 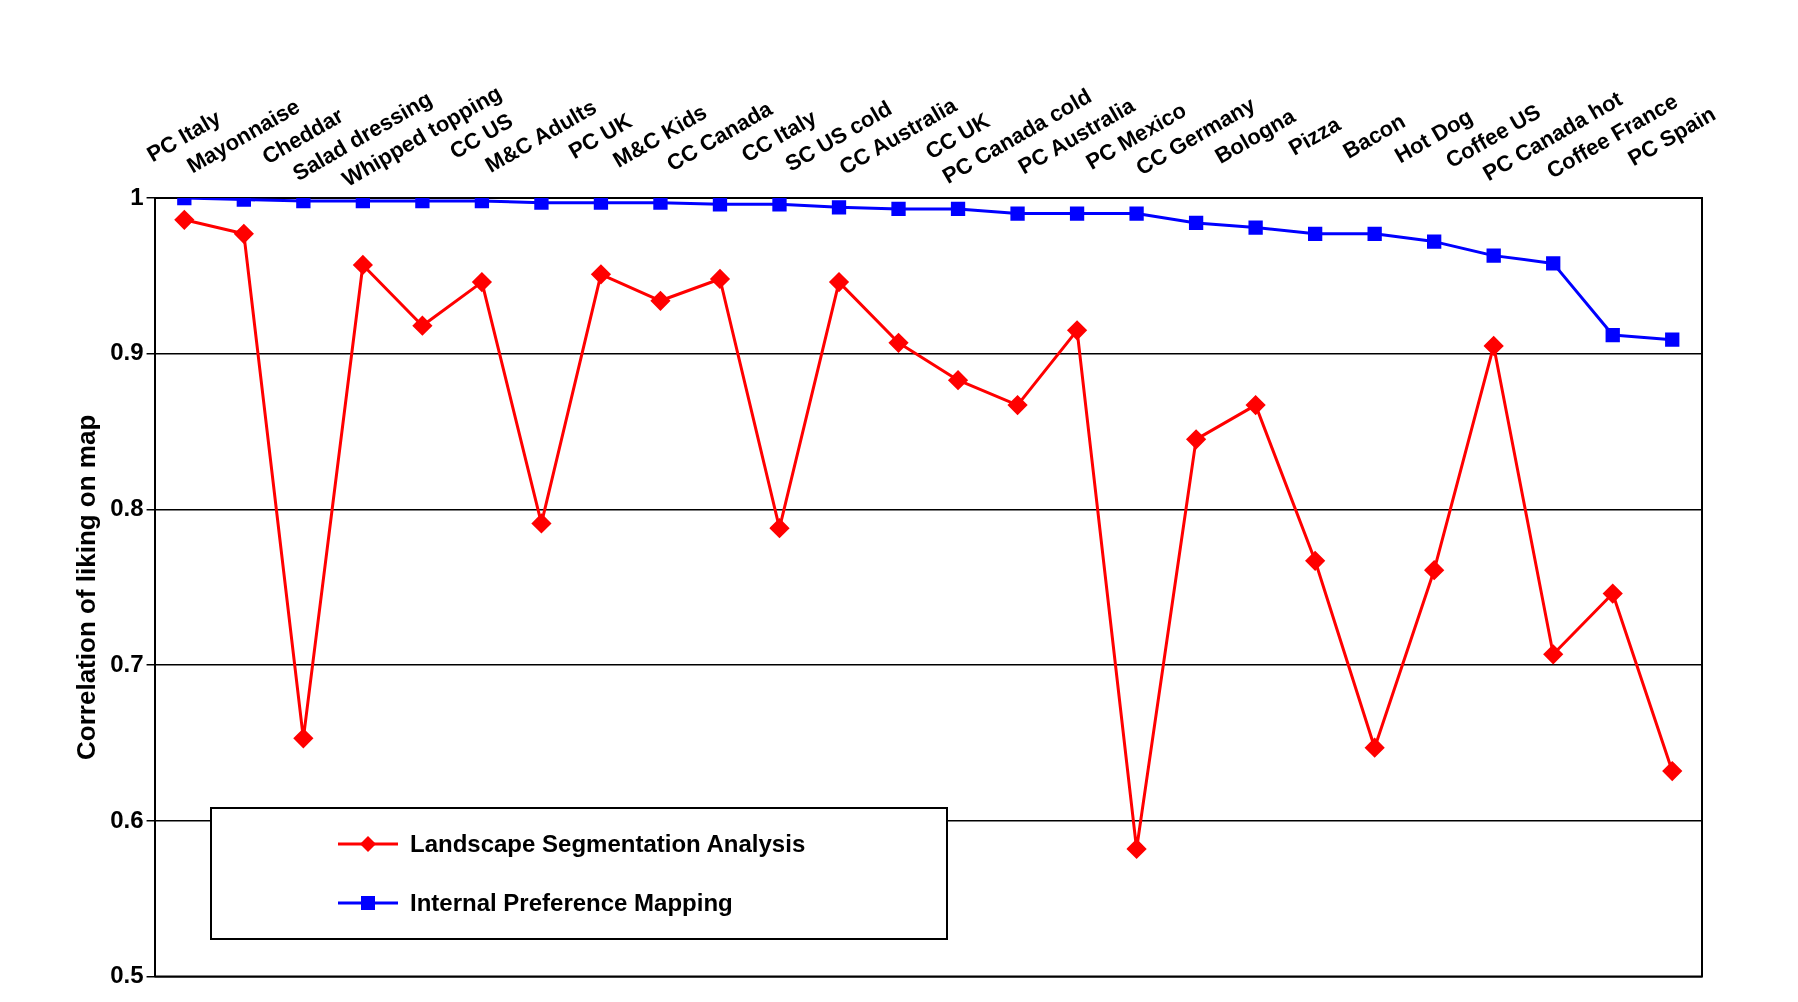 I want to click on y-tick-label: 0.9, so click(x=127, y=352).